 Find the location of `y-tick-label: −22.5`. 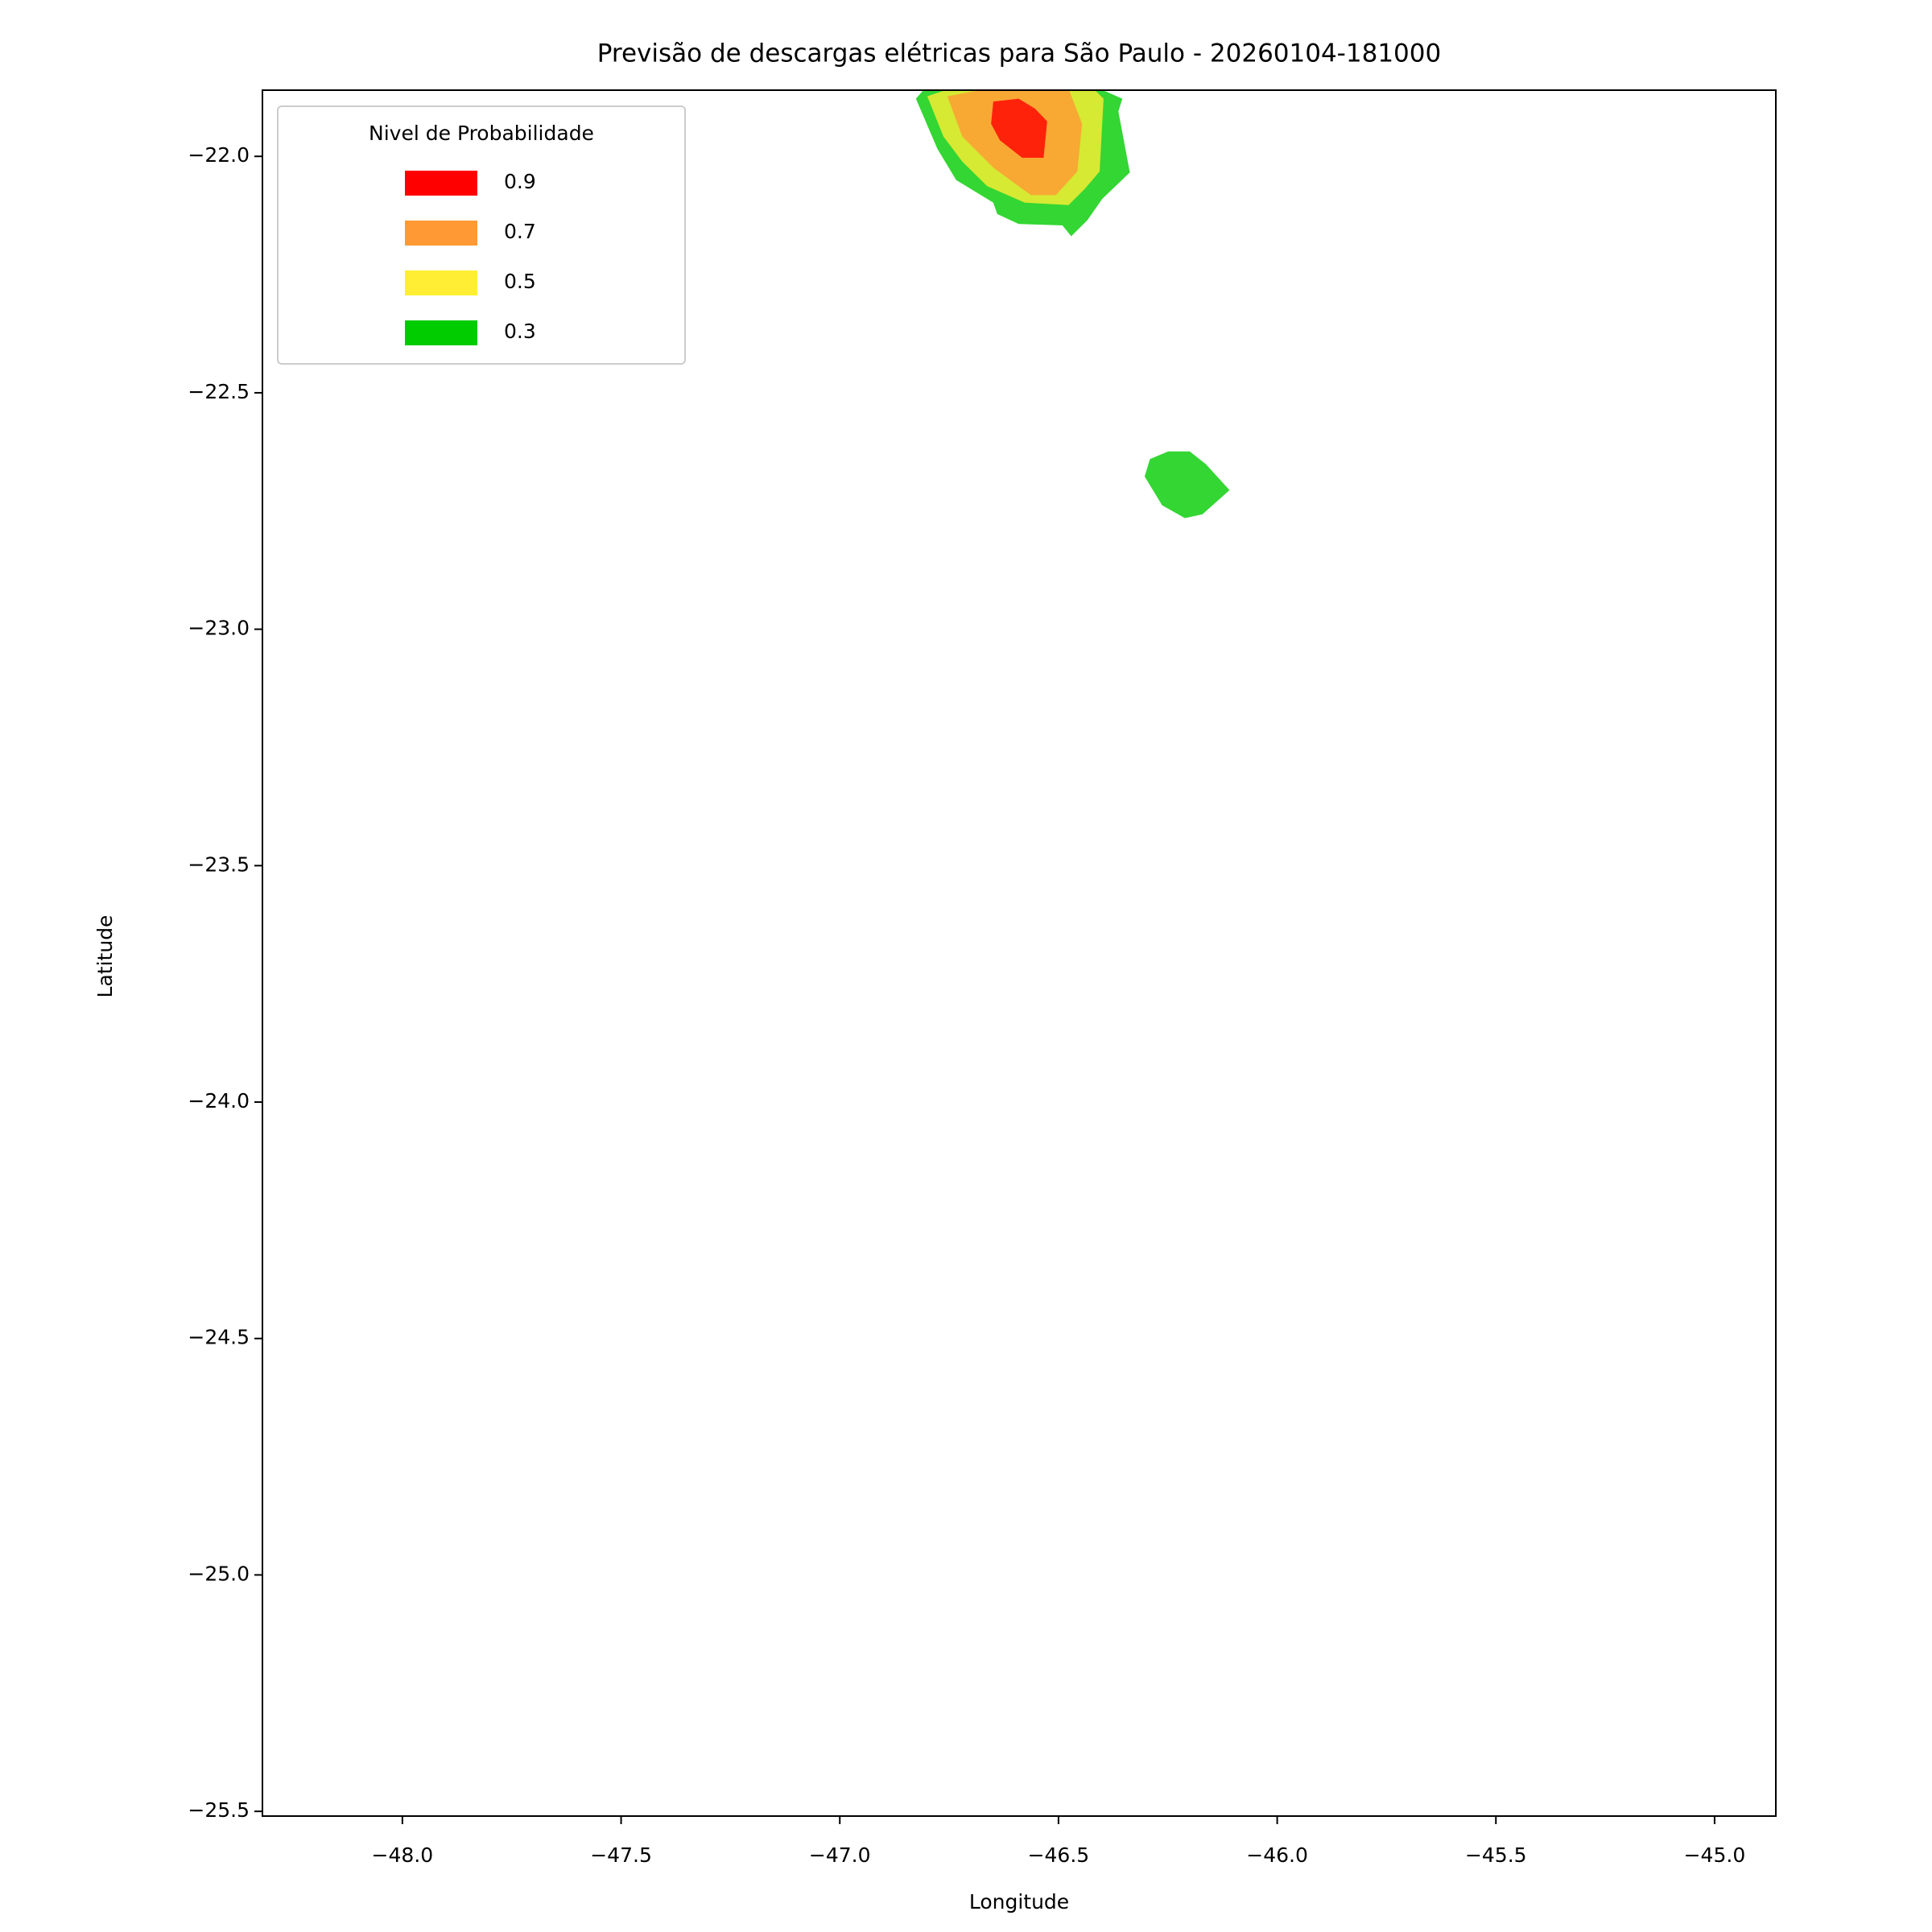

y-tick-label: −22.5 is located at coordinates (219, 391).